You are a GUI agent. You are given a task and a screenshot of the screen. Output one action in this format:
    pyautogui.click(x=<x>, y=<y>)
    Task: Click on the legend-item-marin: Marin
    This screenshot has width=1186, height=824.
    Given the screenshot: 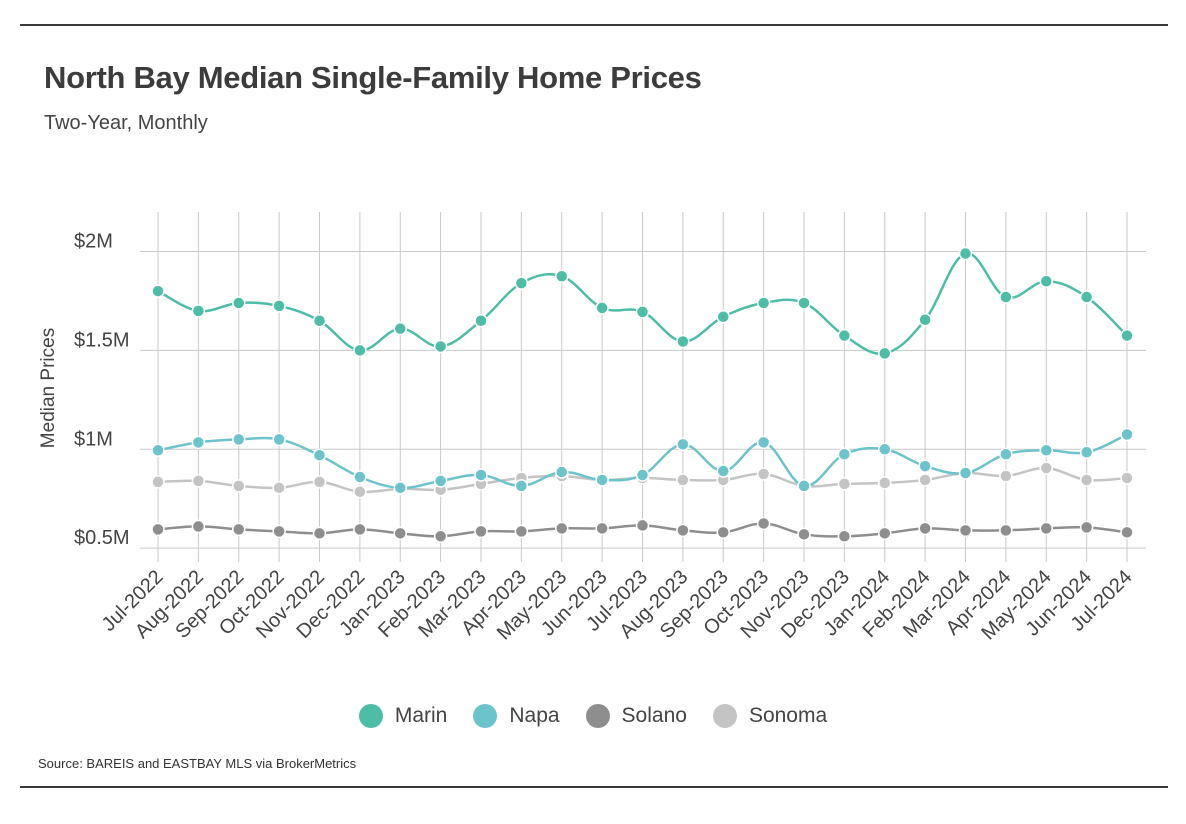 What is the action you would take?
    pyautogui.click(x=403, y=716)
    